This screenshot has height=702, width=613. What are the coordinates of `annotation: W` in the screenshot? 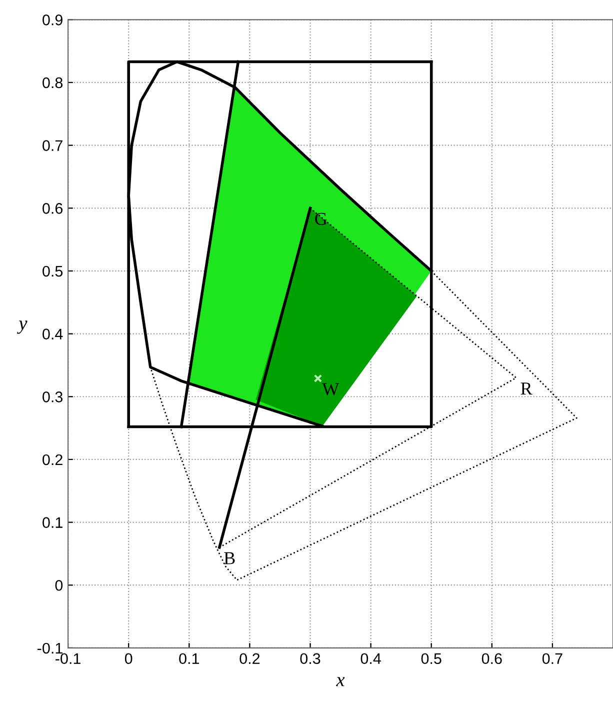 It's located at (331, 389).